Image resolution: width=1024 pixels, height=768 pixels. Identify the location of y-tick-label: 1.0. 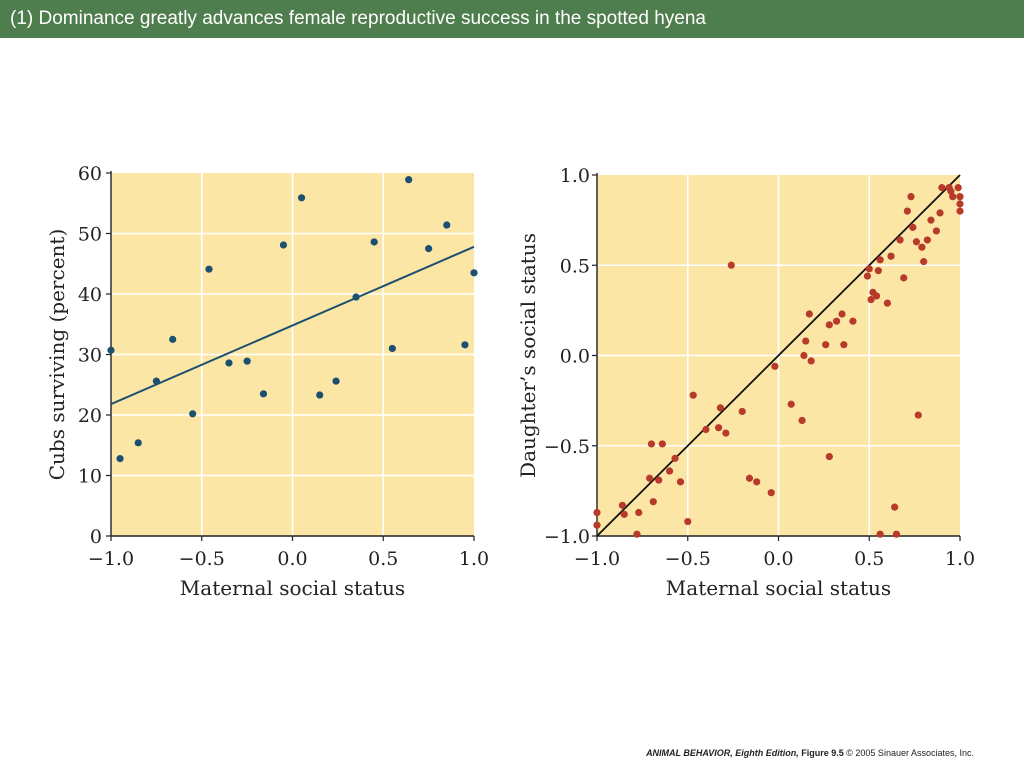
(575, 176).